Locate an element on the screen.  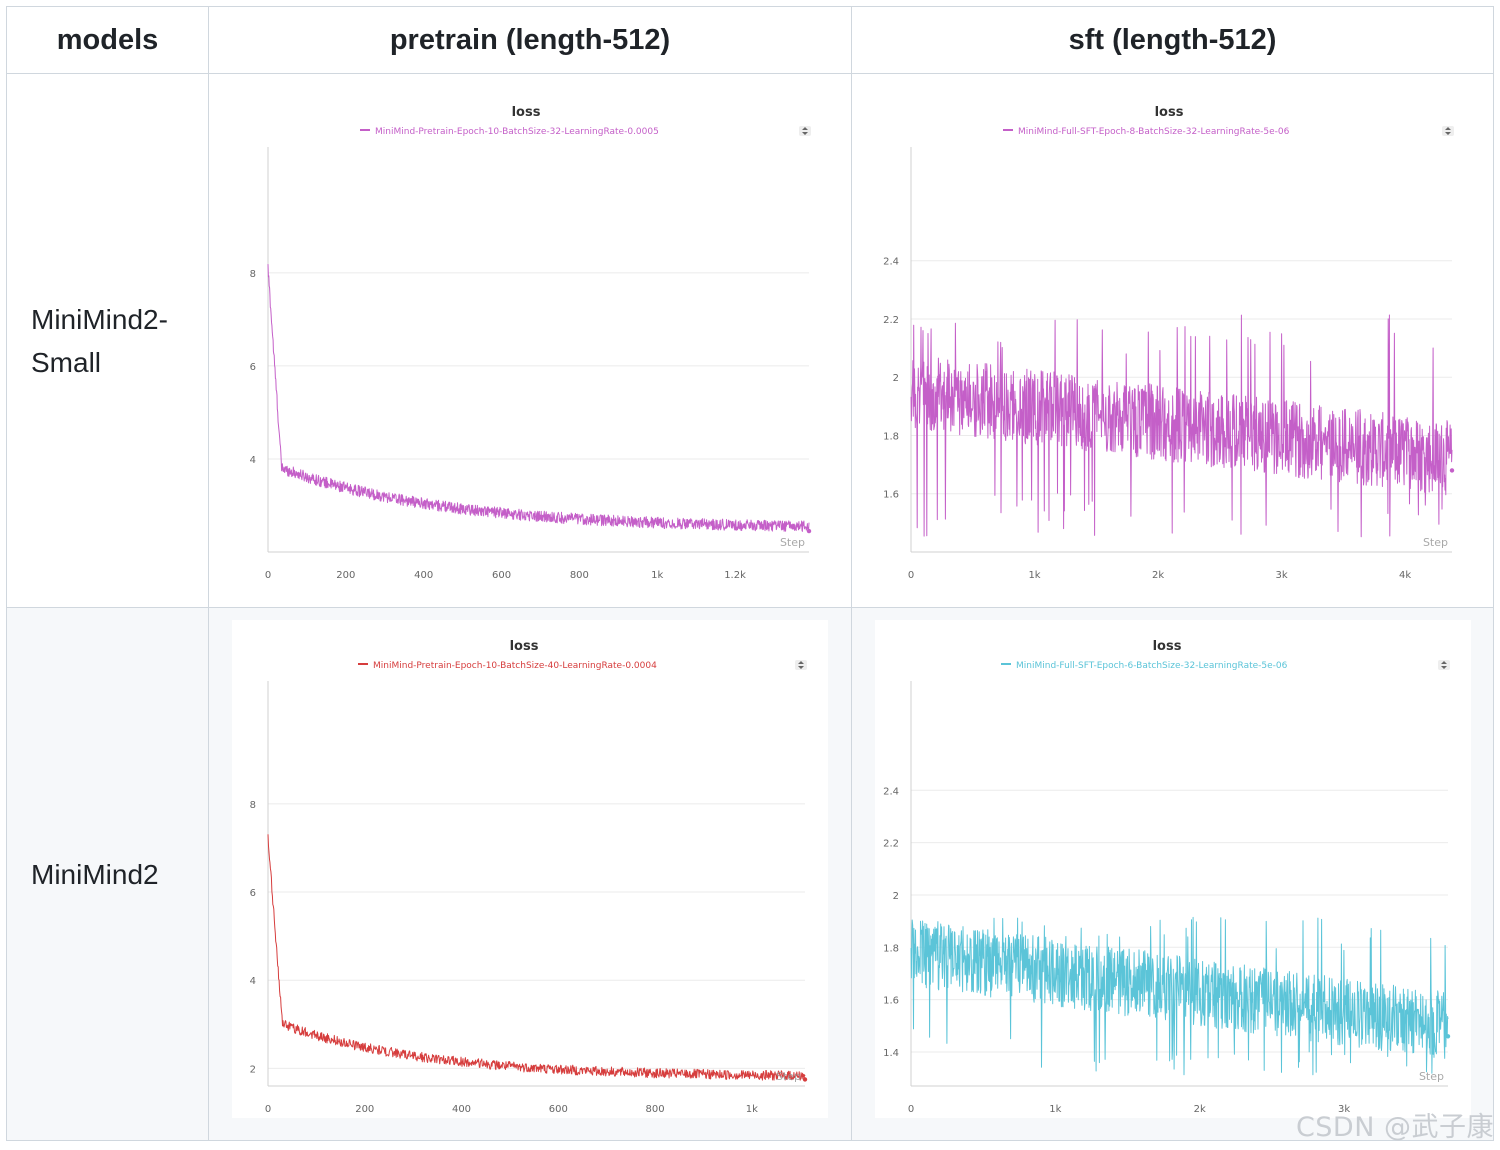
header-models-label: models is located at coordinates (107, 39).